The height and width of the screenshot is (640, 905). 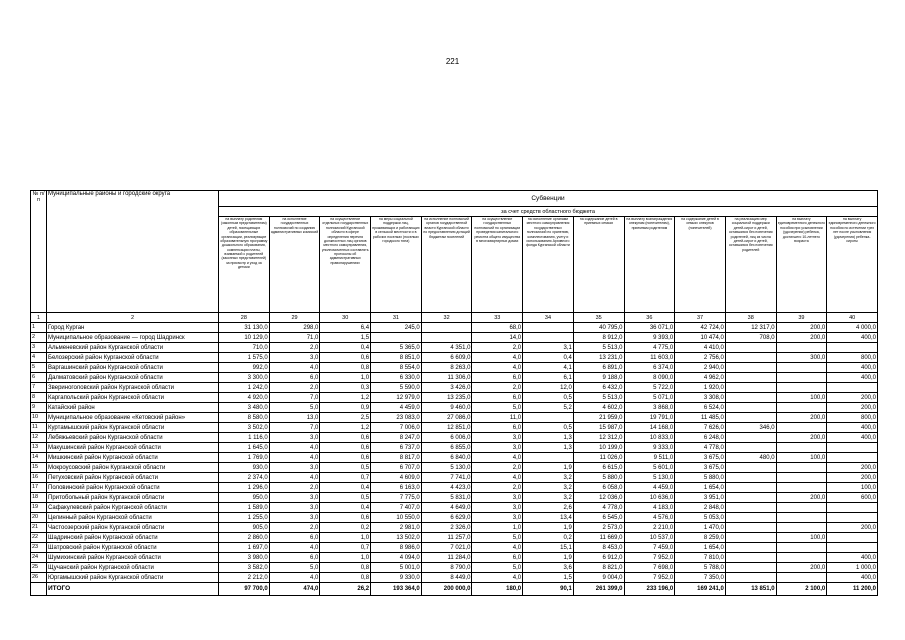 I want to click on row-value: 480,0, so click(x=750, y=457).